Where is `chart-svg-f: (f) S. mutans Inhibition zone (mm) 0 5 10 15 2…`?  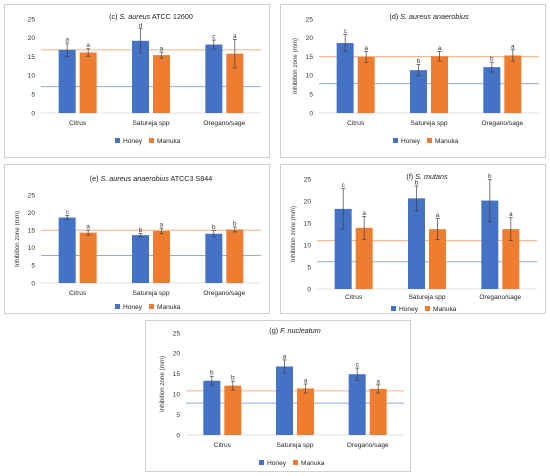
chart-svg-f: (f) S. mutans Inhibition zone (mm) 0 5 10 15 2… is located at coordinates (413, 242).